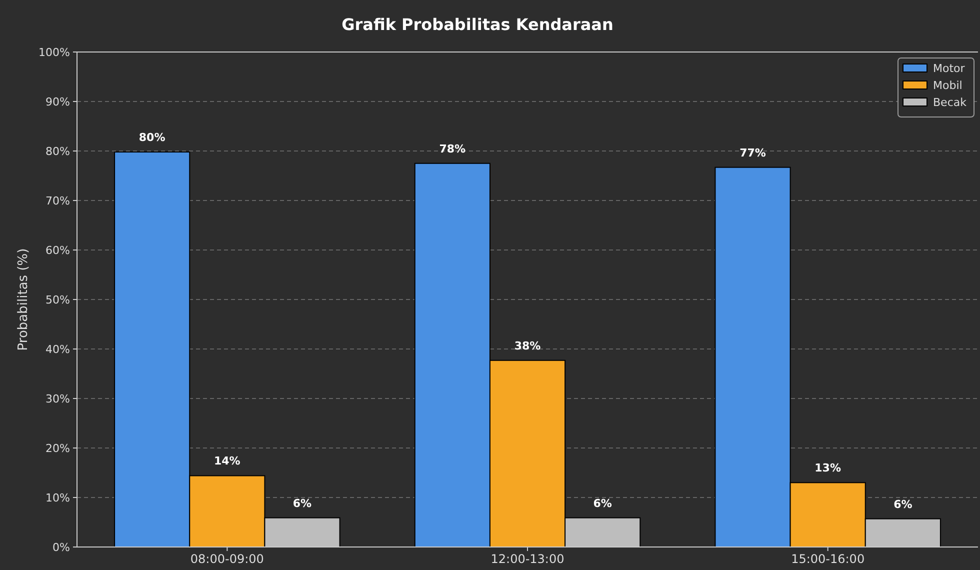 This screenshot has width=980, height=570. Describe the element at coordinates (58, 399) in the screenshot. I see `y-tick-label: 30%` at that location.